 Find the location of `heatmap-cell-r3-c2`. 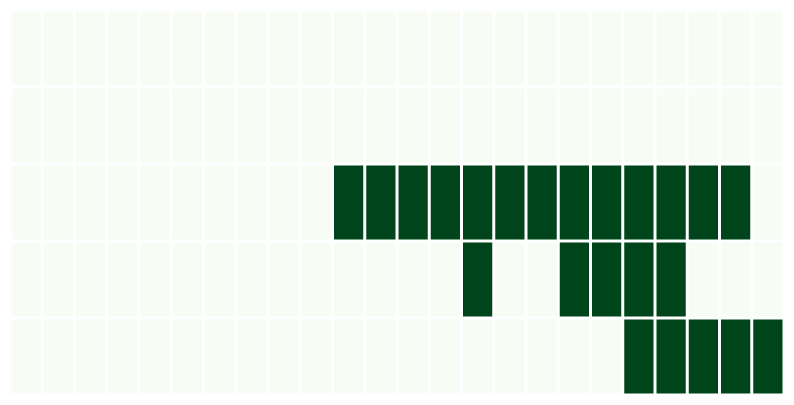

heatmap-cell-r3-c2 is located at coordinates (91, 279).